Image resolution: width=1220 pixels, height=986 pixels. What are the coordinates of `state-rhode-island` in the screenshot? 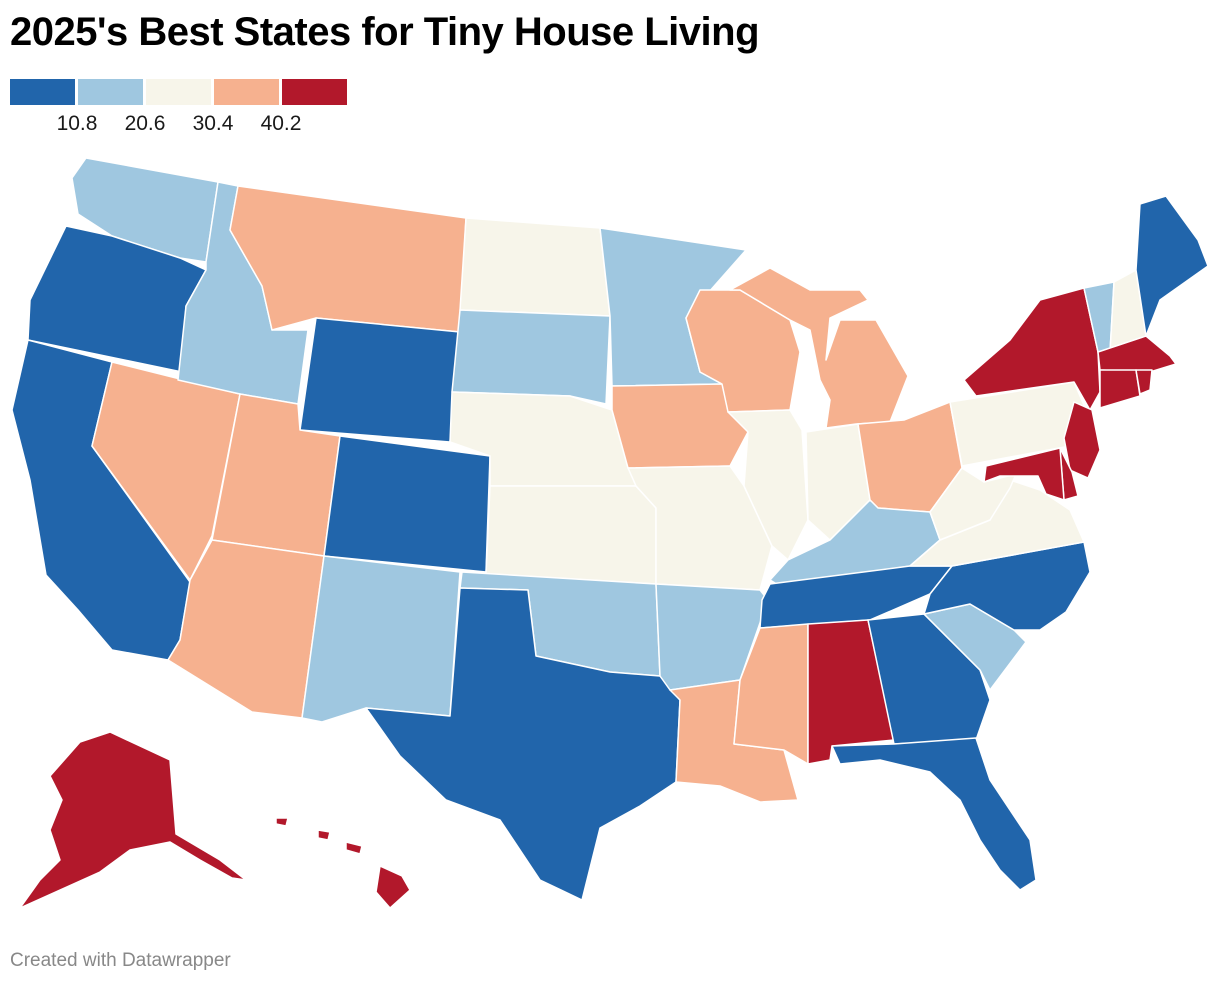 It's located at (1144, 382).